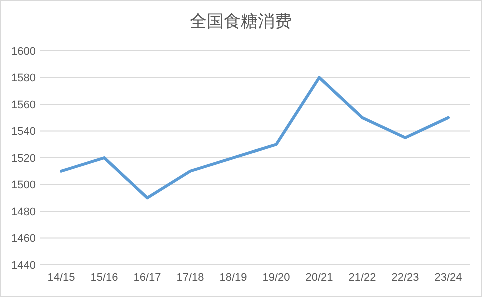  I want to click on y-tick-label: 1500, so click(24, 186).